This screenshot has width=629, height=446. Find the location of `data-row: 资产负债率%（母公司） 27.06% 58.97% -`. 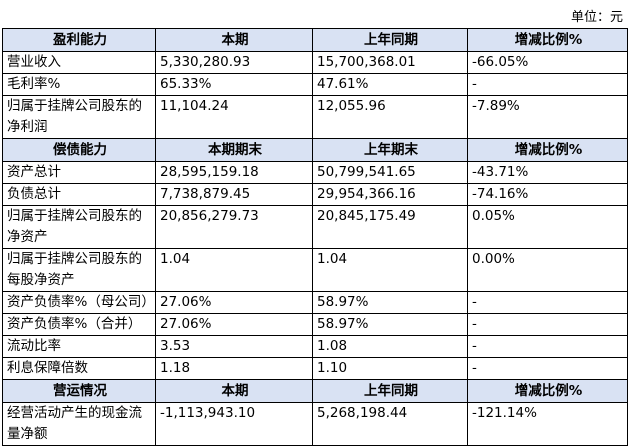

data-row: 资产负债率%（母公司） 27.06% 58.97% - is located at coordinates (315, 302).